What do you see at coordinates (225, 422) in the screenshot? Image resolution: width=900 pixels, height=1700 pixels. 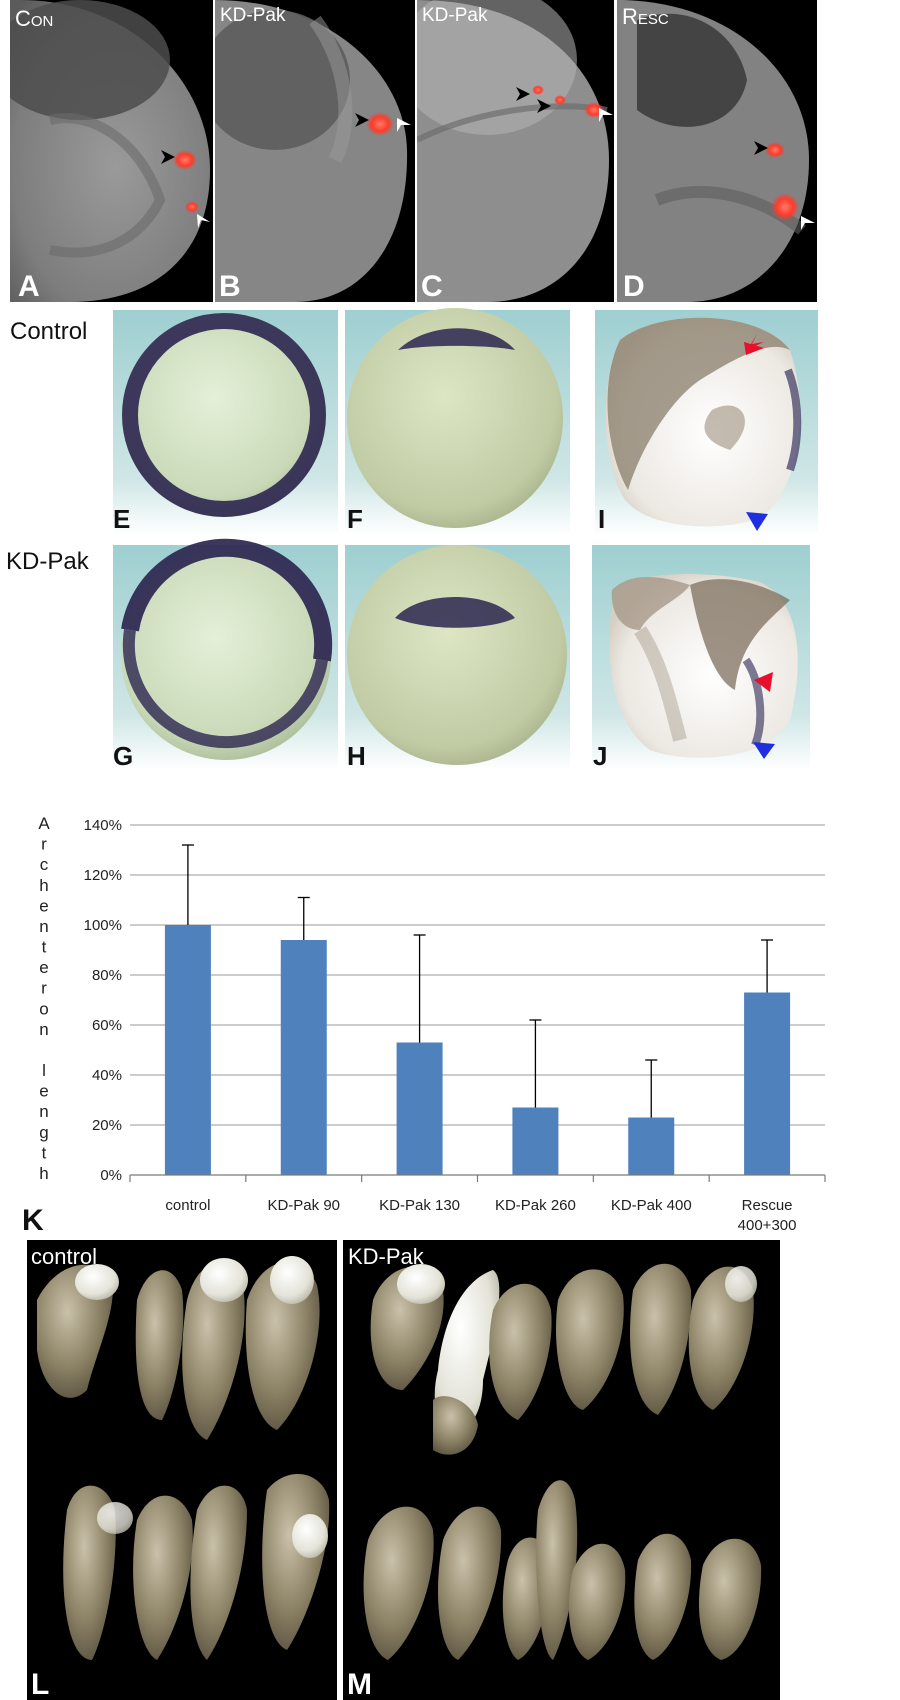 I see `panel-e: E` at bounding box center [225, 422].